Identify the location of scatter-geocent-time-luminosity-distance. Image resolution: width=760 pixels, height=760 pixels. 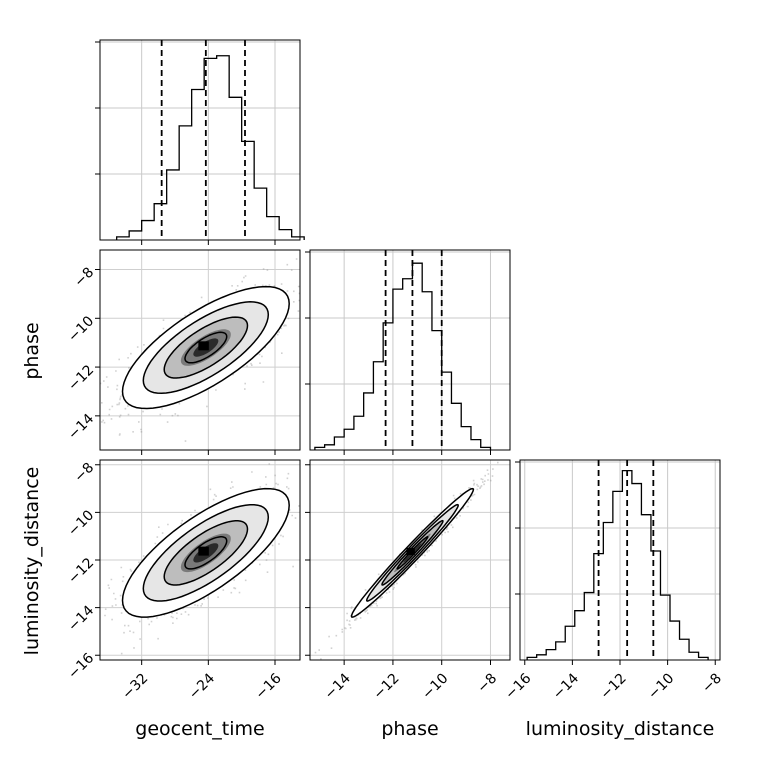
(198, 562).